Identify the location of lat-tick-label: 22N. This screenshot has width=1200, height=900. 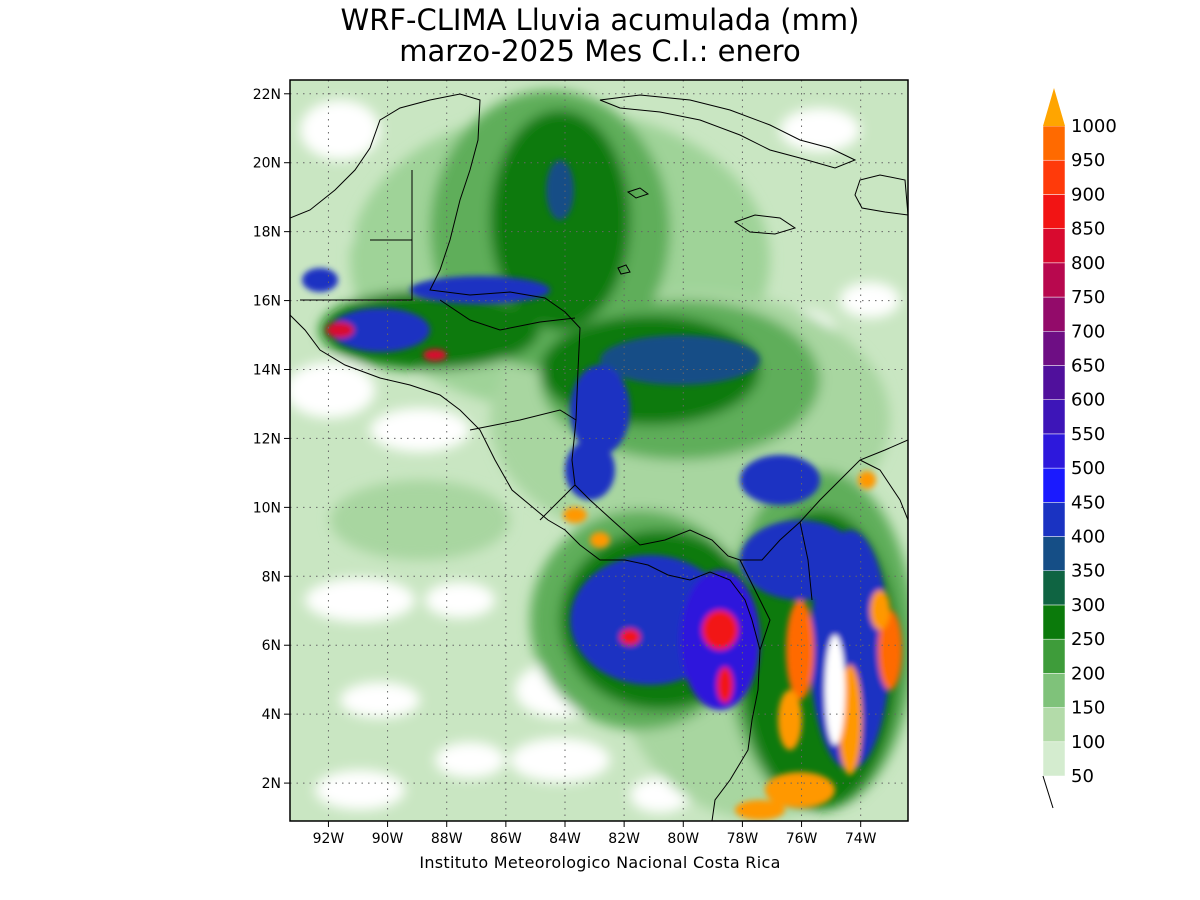
(267, 95).